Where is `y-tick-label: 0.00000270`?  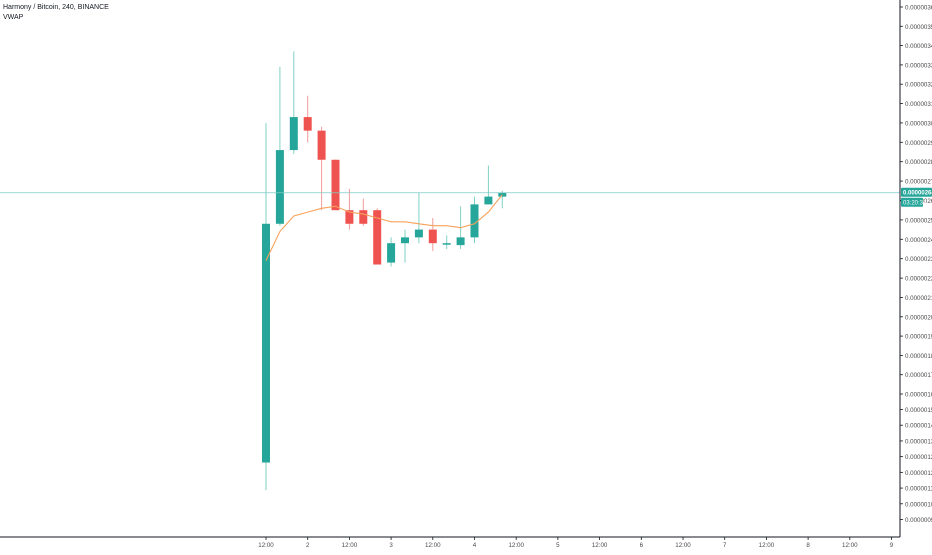
y-tick-label: 0.00000270 is located at coordinates (918, 182).